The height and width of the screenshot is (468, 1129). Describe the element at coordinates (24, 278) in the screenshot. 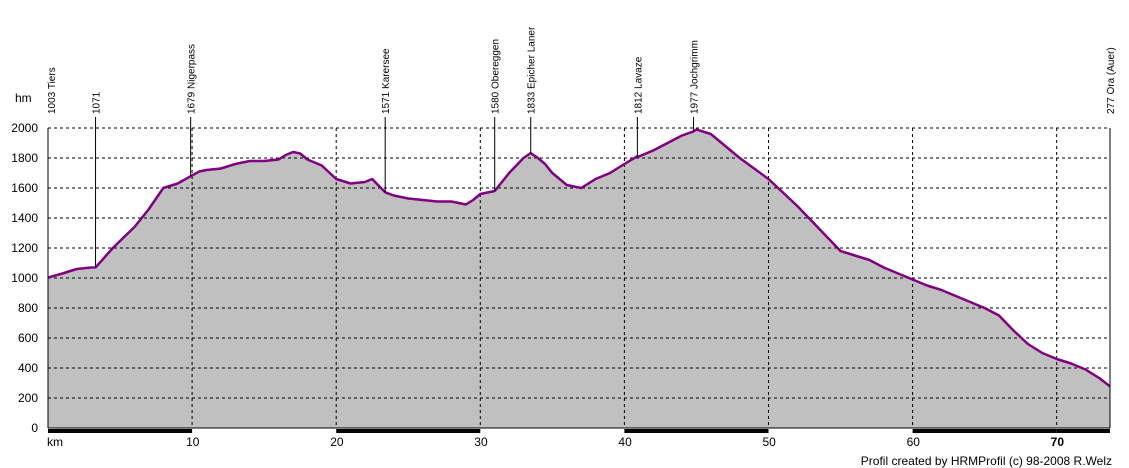

I see `y-tick-label: 1000` at that location.